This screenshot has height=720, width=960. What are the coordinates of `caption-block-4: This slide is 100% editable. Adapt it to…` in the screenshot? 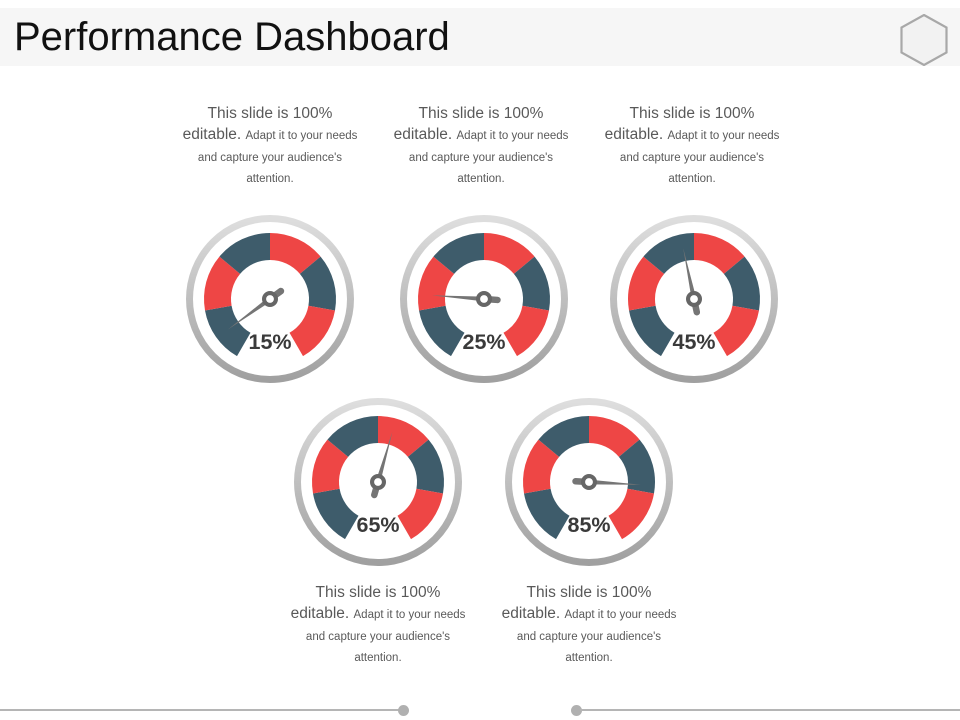 It's located at (378, 624).